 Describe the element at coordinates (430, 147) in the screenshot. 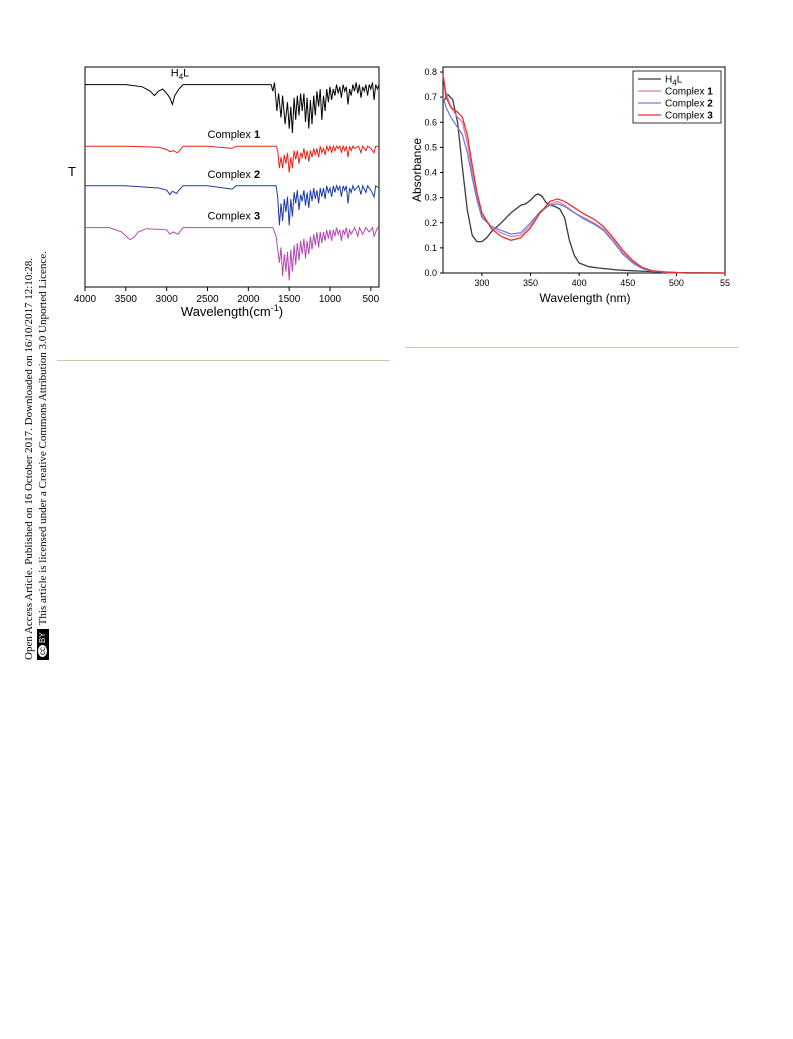

I see `uv-y-tick-label: 0.5` at that location.